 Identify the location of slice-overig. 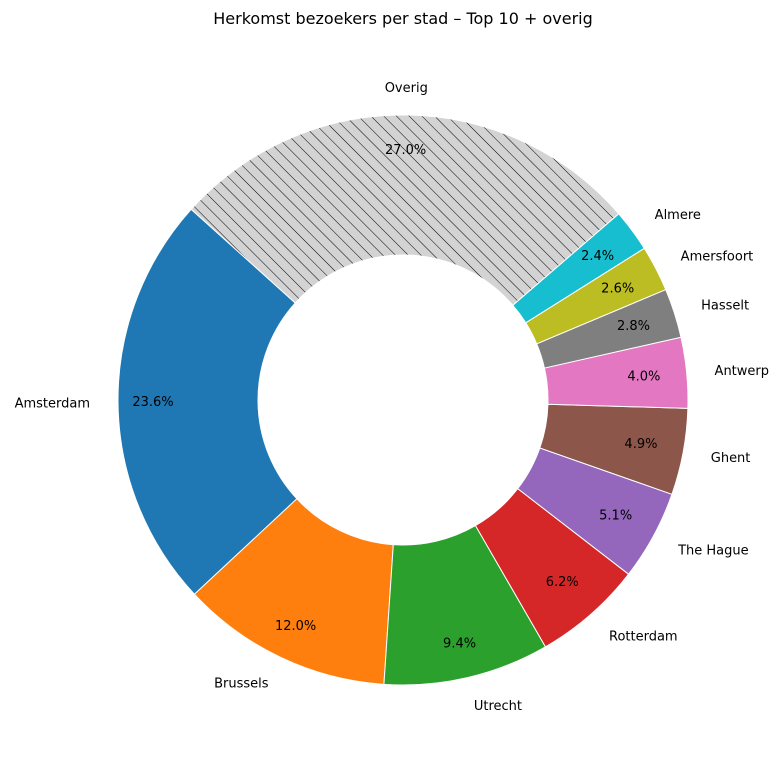
(405, 210).